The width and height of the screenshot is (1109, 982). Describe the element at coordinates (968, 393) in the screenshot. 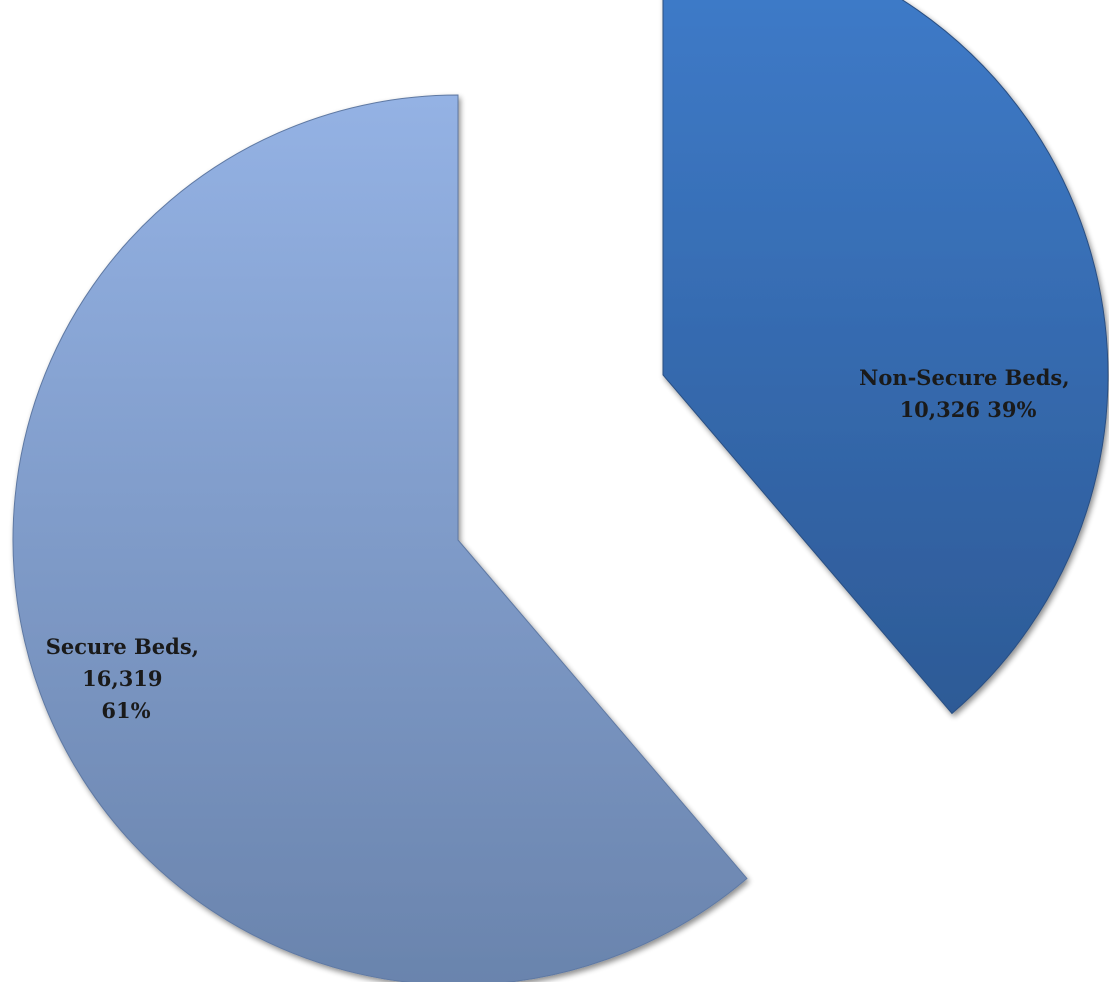

I see `data-label-non-secure-beds: Non-Secure Beds, 10,326 39%` at that location.